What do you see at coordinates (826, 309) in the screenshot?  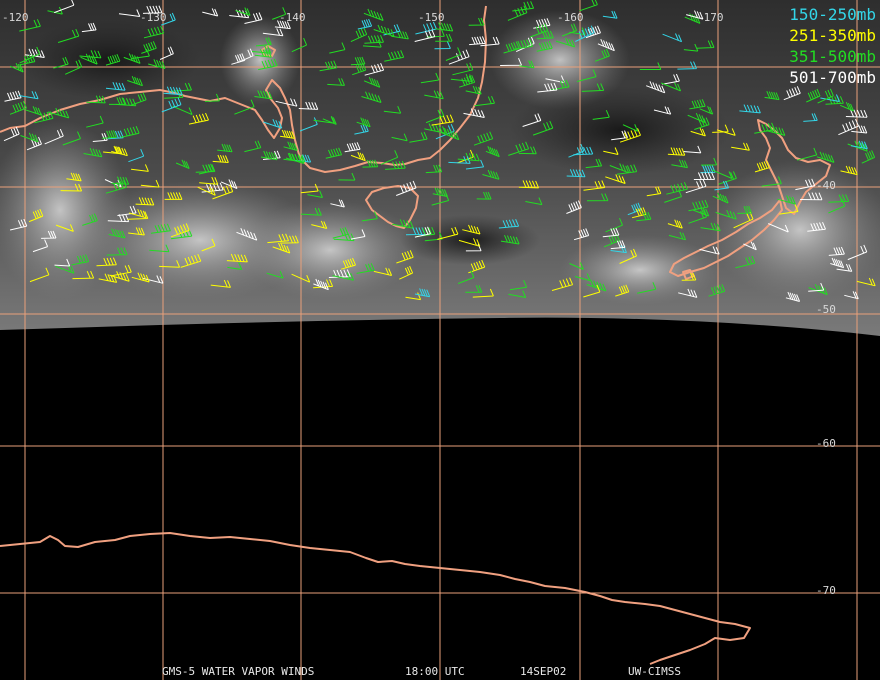 I see `latitude-label: -50` at bounding box center [826, 309].